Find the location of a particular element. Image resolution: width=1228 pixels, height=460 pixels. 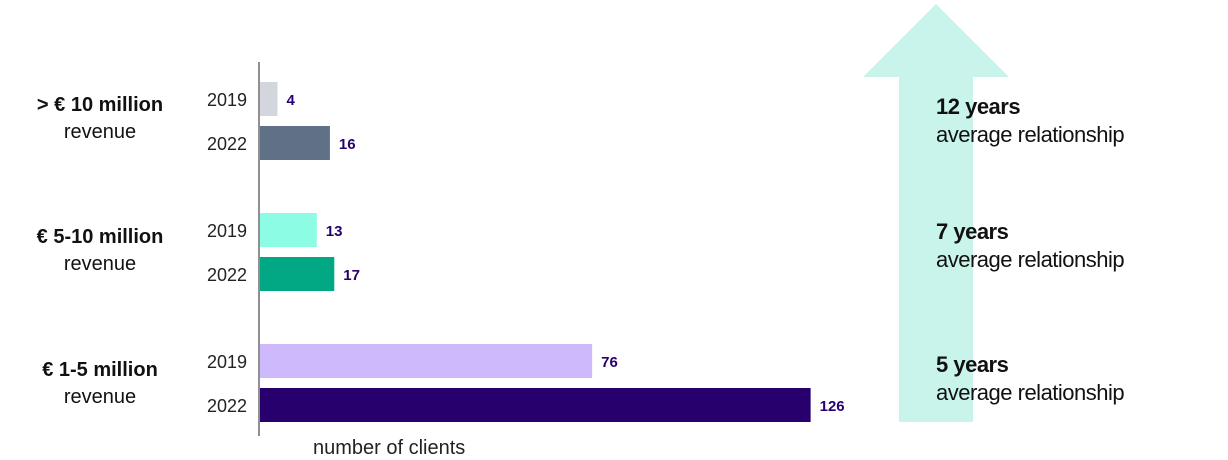

relationship-years: 12 years is located at coordinates (978, 106).